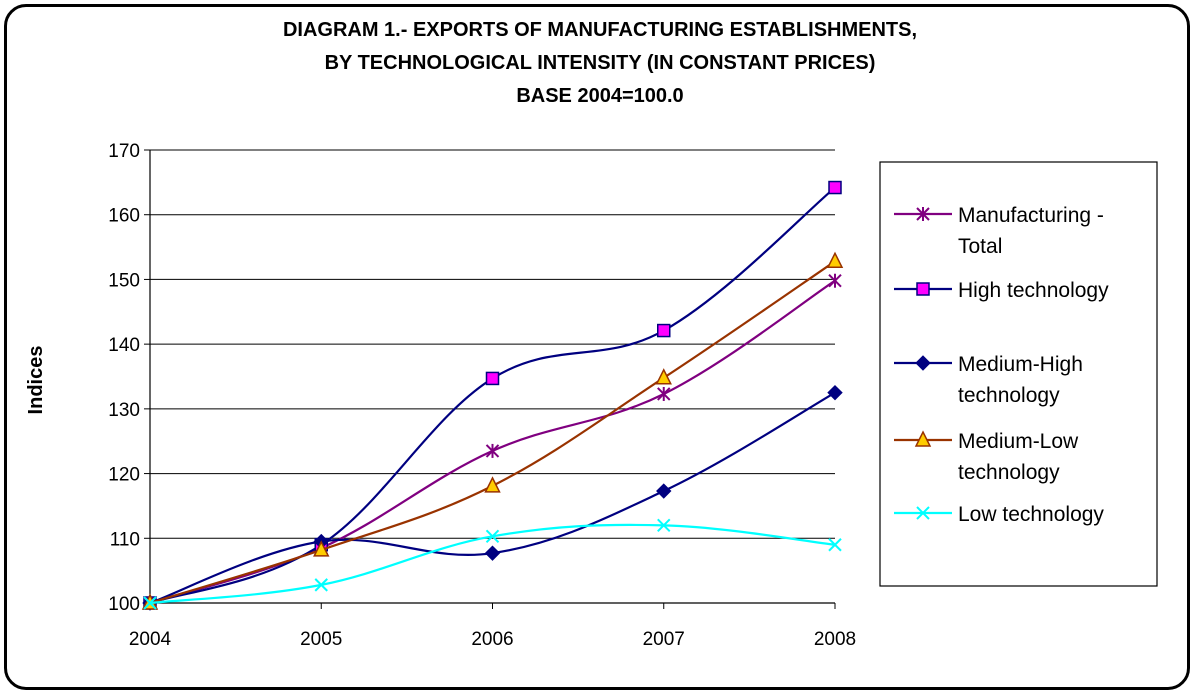 The width and height of the screenshot is (1199, 698). What do you see at coordinates (999, 231) in the screenshot?
I see `legend-entry-manufacturing-total: Manufacturing - Total` at bounding box center [999, 231].